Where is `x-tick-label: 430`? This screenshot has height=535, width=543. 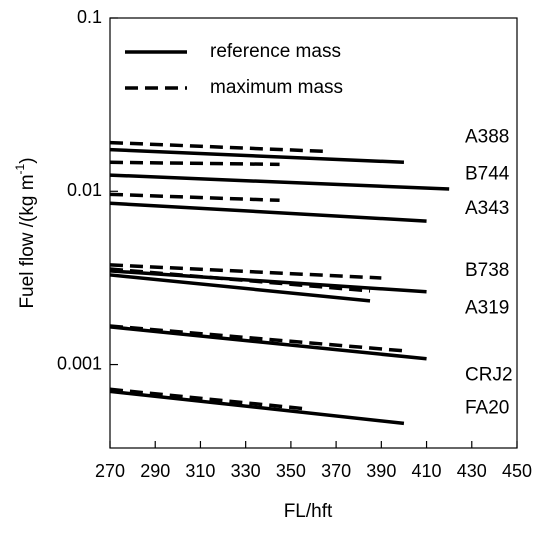
x-tick-label: 430 is located at coordinates (472, 471).